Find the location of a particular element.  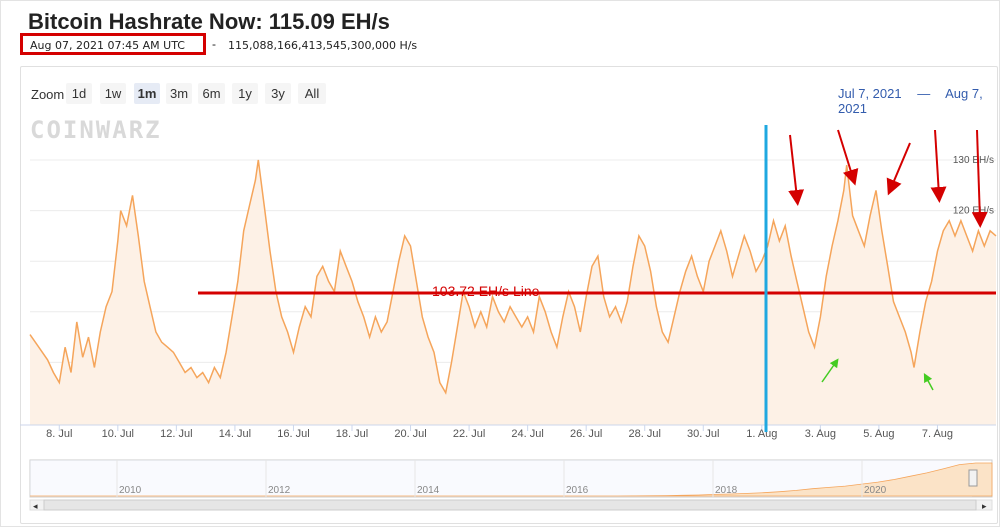

coinwarz-watermark: COINWARZ is located at coordinates (96, 130).